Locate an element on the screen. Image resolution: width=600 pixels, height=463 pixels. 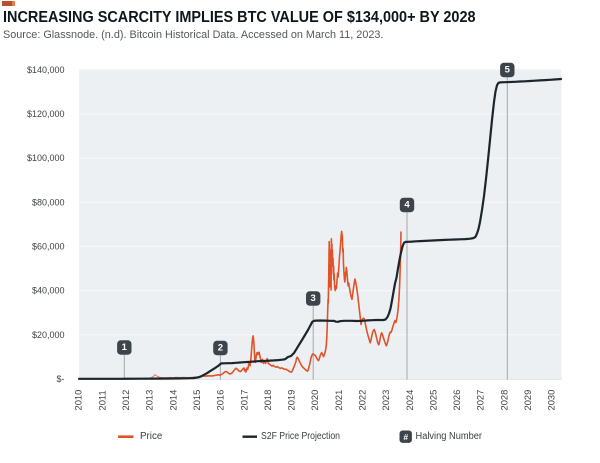
svg-text: 2018 is located at coordinates (267, 400).